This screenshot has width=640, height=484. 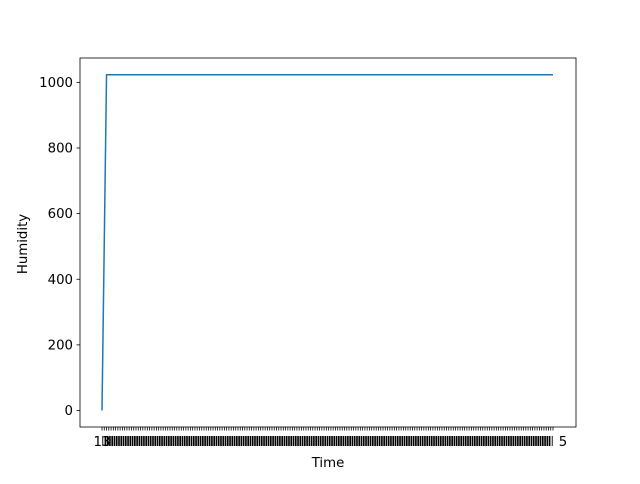 What do you see at coordinates (59, 247) in the screenshot?
I see `y-axis-ticks: 0 200 400 600 800 1000` at bounding box center [59, 247].